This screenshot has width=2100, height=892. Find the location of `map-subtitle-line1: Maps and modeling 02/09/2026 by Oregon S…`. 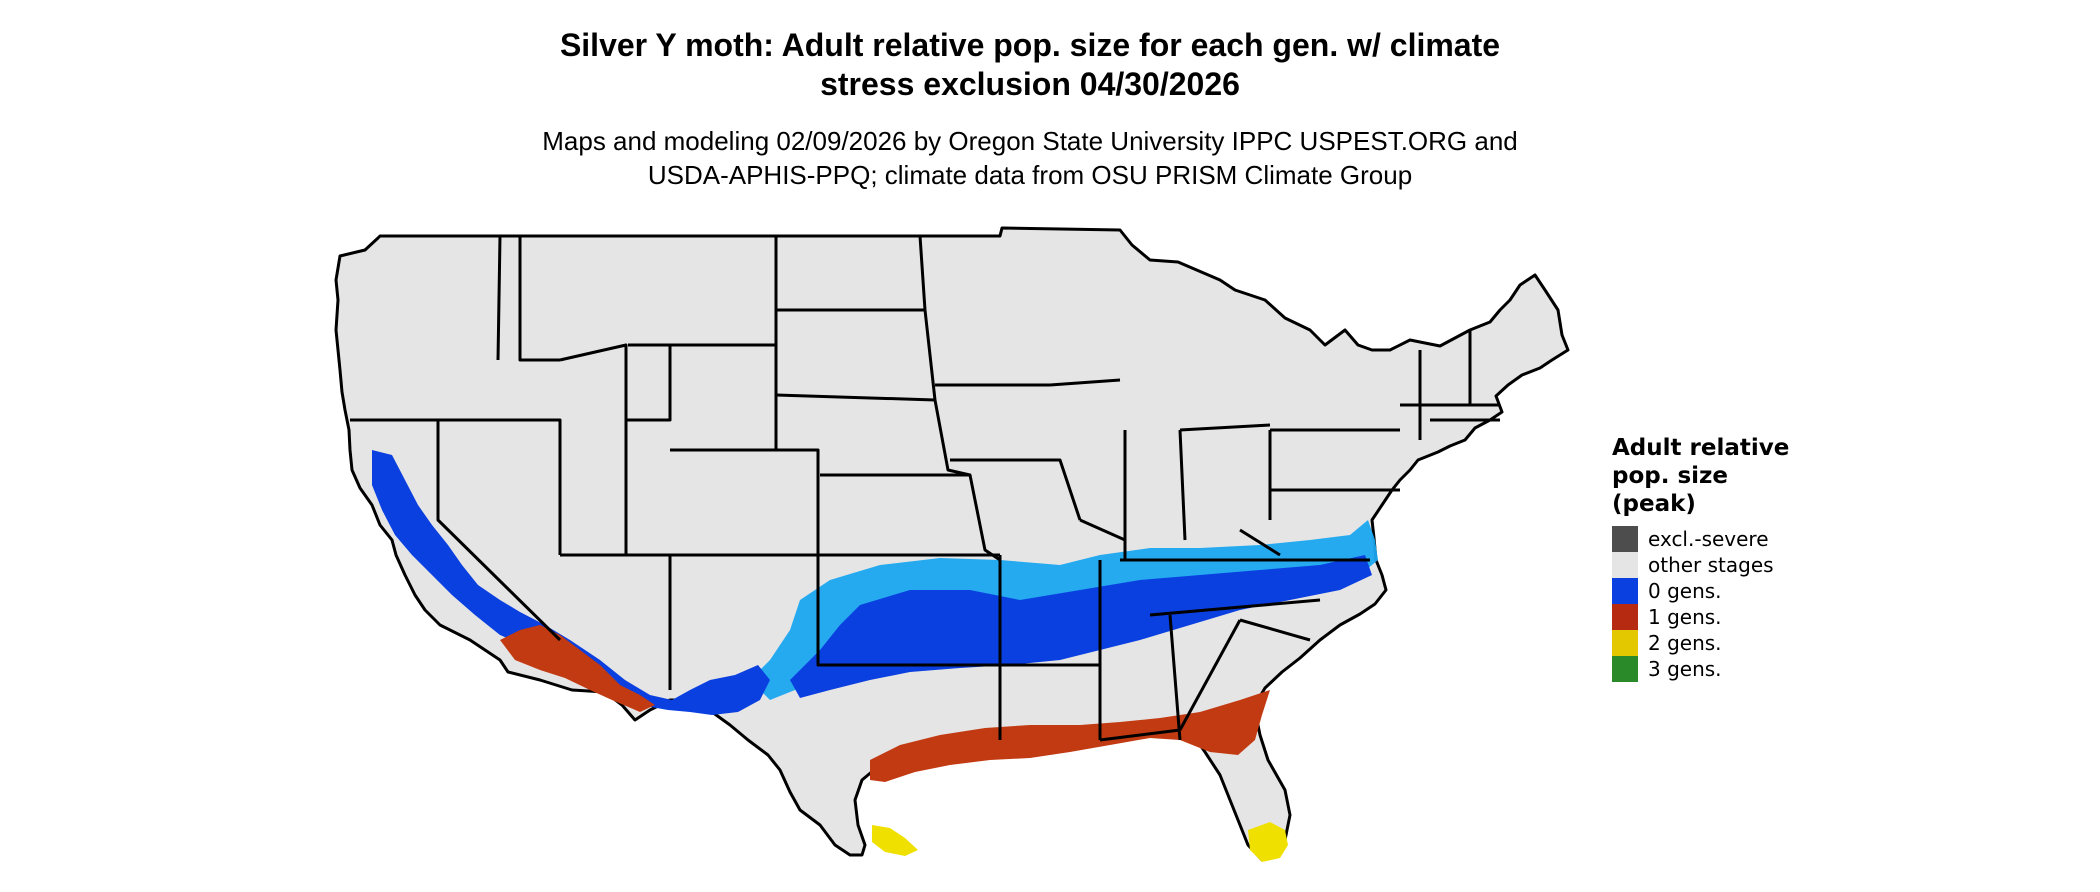

map-subtitle-line1: Maps and modeling 02/09/2026 by Oregon S… is located at coordinates (1030, 141).